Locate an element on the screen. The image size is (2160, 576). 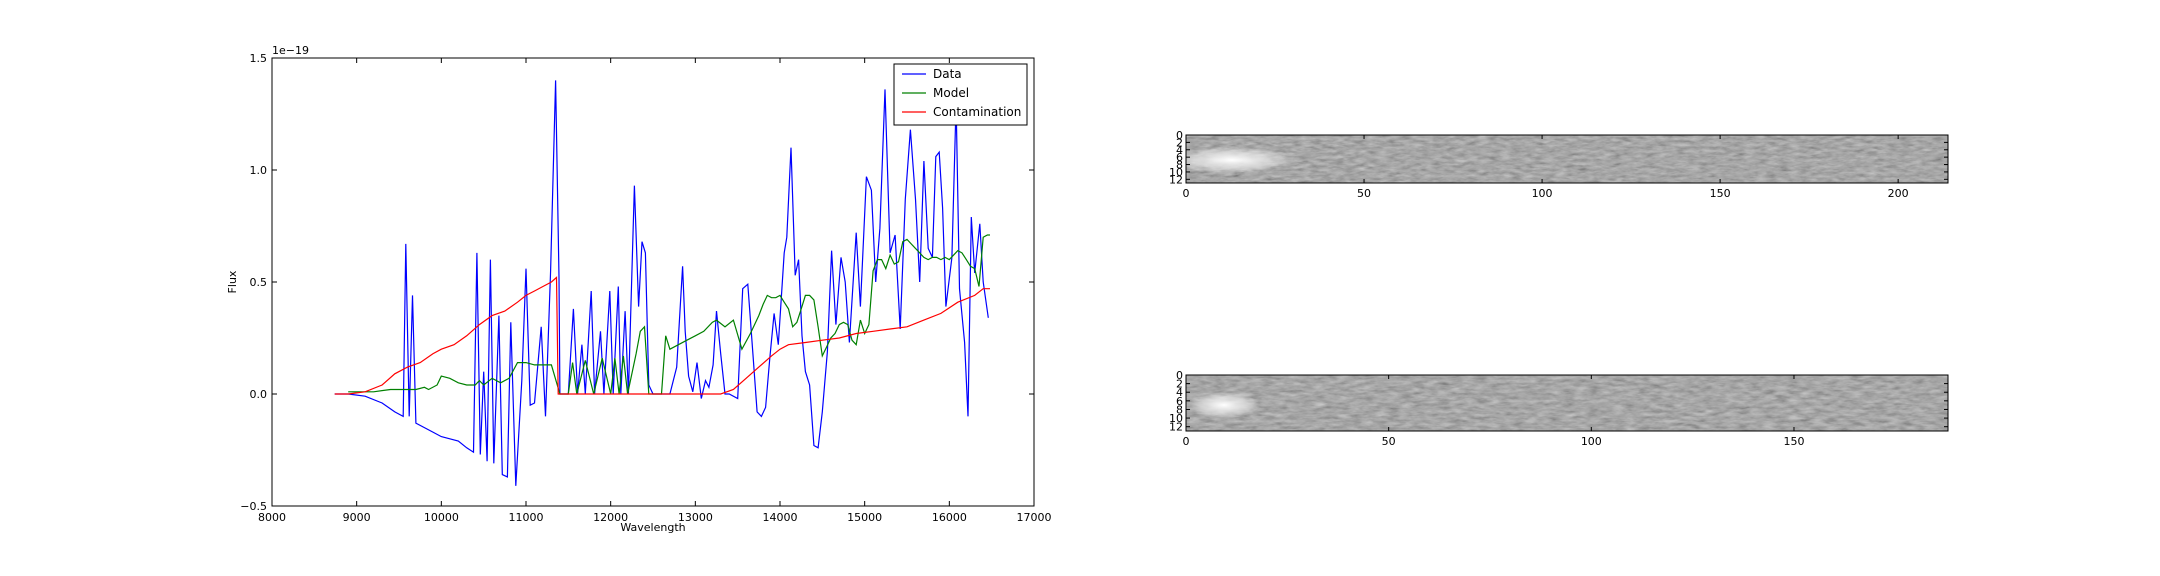
y-tick-label: 0.5 is located at coordinates (259, 282).